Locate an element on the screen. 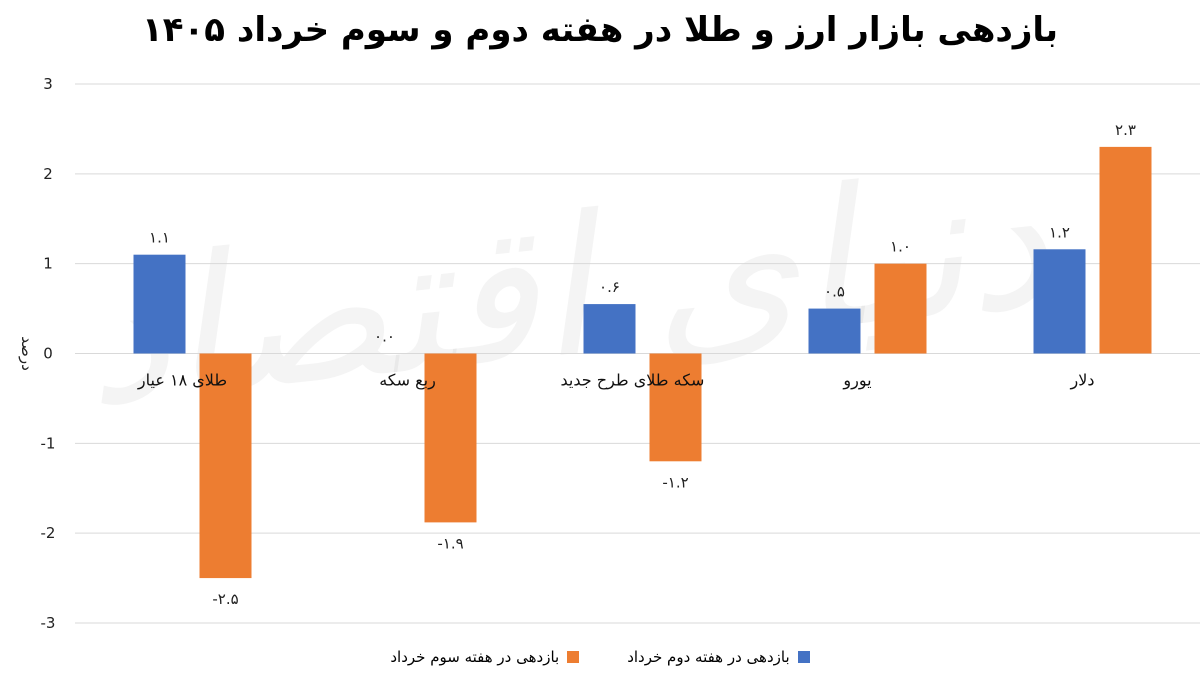 The width and height of the screenshot is (1200, 687). category-label: یورو is located at coordinates (856, 381).